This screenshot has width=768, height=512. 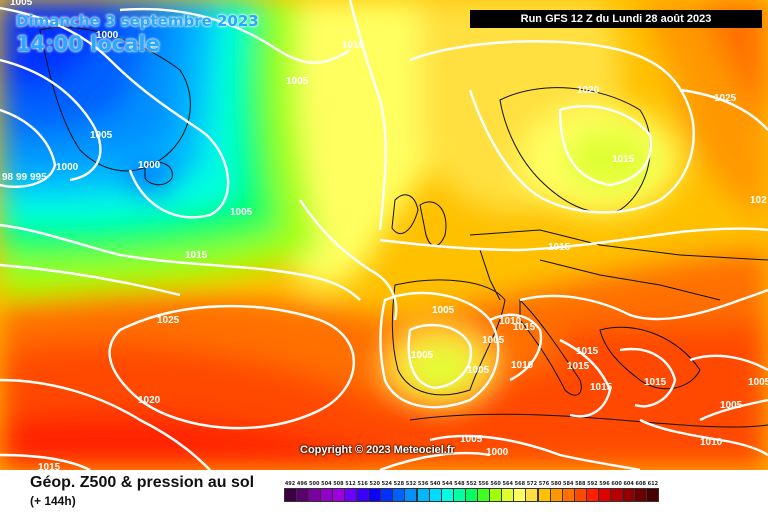 I want to click on scale-value: 532, so click(x=411, y=484).